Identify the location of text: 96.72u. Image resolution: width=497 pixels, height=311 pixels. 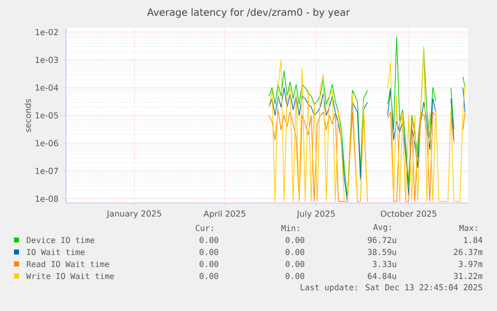
(382, 240).